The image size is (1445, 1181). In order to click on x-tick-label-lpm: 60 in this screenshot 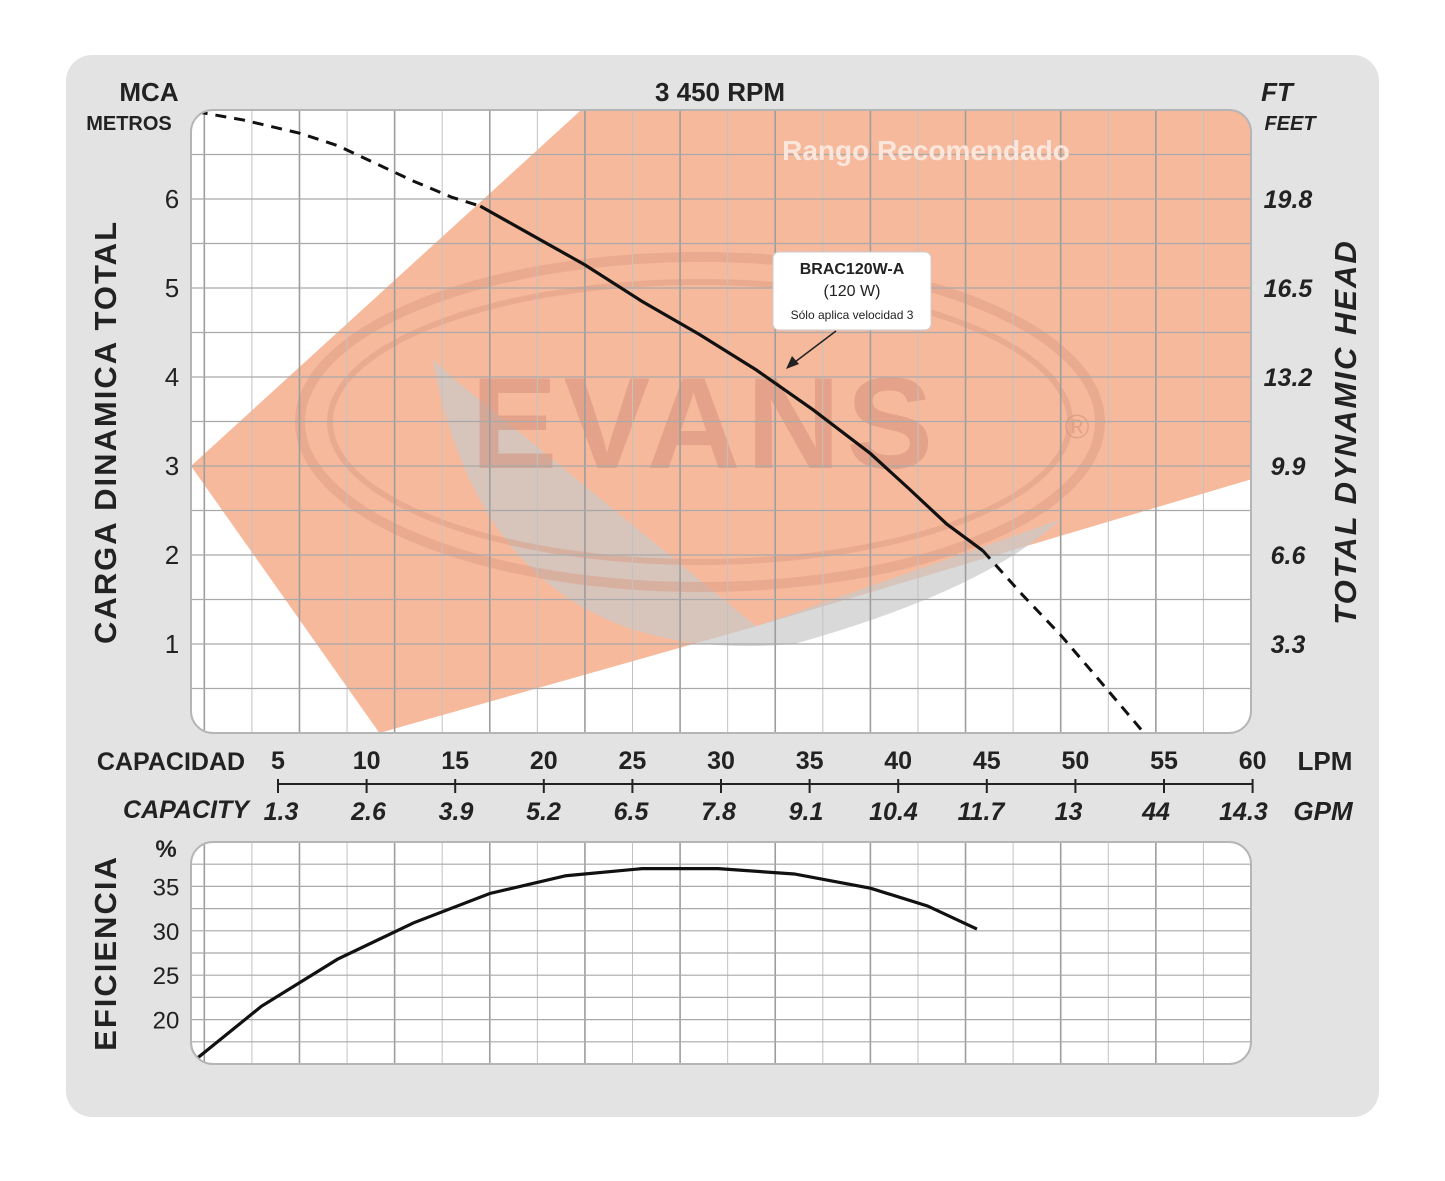, I will do `click(1253, 761)`.